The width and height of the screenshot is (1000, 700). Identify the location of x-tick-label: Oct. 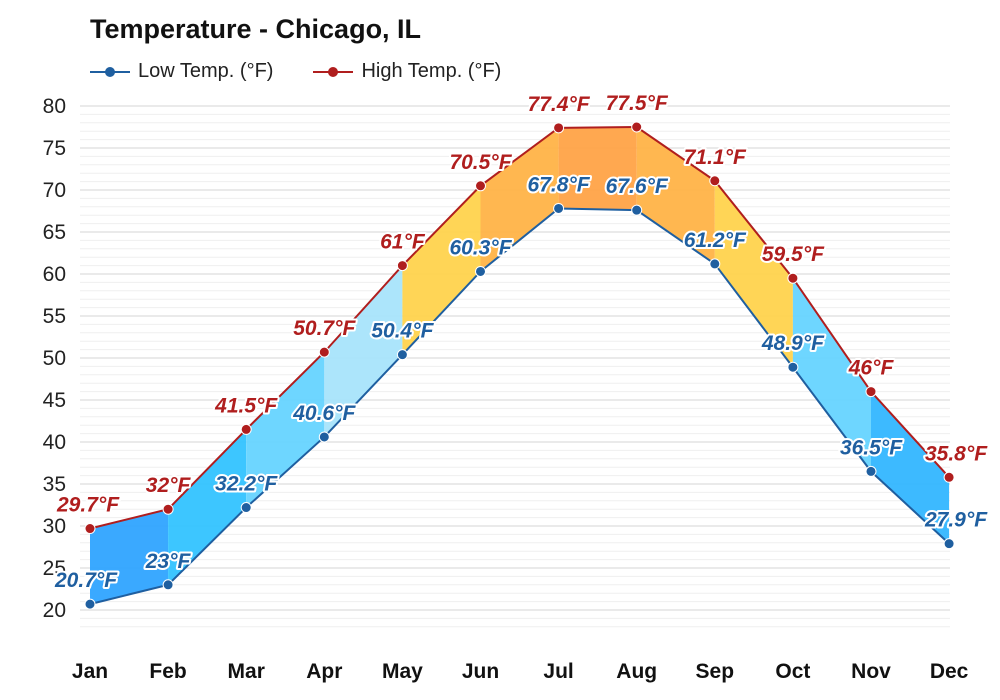
(792, 671).